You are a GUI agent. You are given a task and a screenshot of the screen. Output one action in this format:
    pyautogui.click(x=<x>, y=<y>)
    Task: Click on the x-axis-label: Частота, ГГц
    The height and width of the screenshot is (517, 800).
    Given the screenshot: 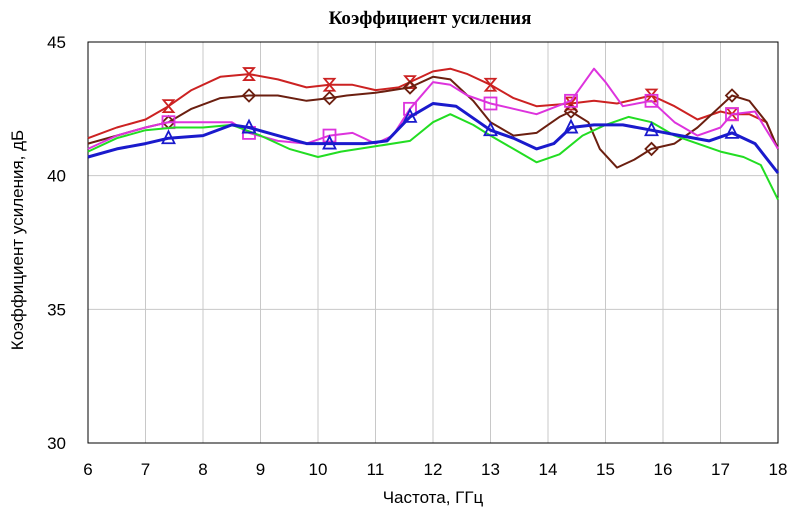 What is the action you would take?
    pyautogui.click(x=433, y=497)
    